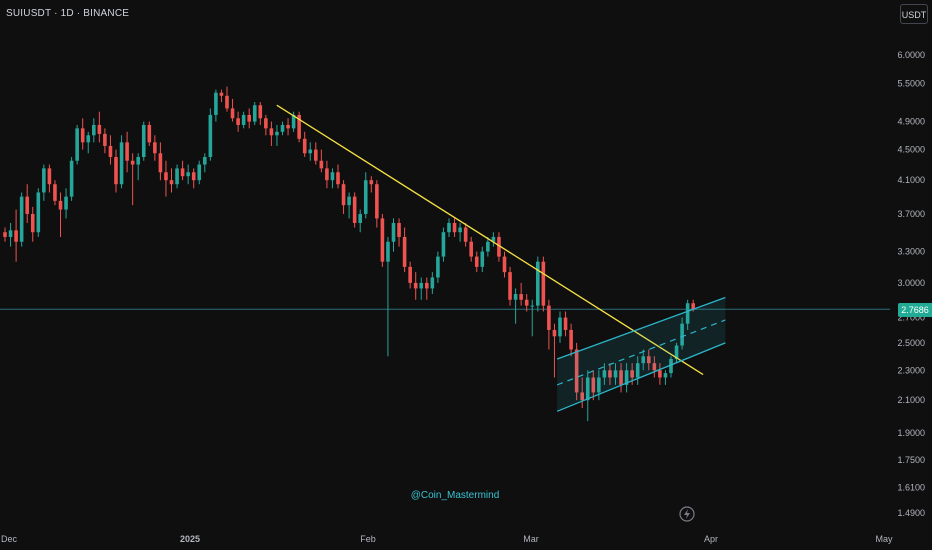  What do you see at coordinates (911, 370) in the screenshot?
I see `price-tick-label: 2.3000` at bounding box center [911, 370].